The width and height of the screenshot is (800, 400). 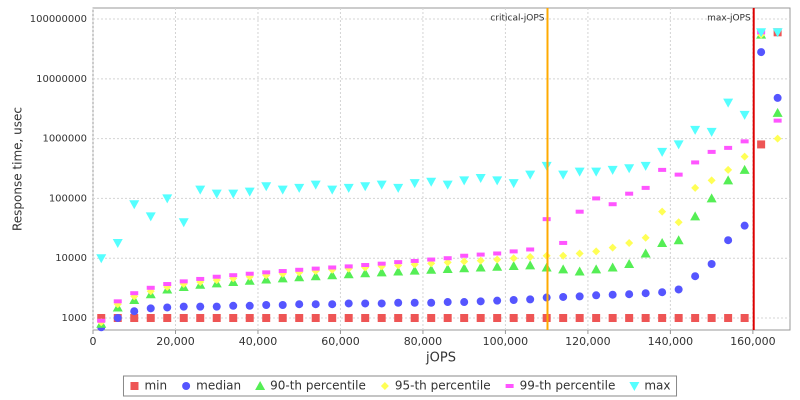 I want to click on y-tick-label: 1000, so click(x=74, y=318).